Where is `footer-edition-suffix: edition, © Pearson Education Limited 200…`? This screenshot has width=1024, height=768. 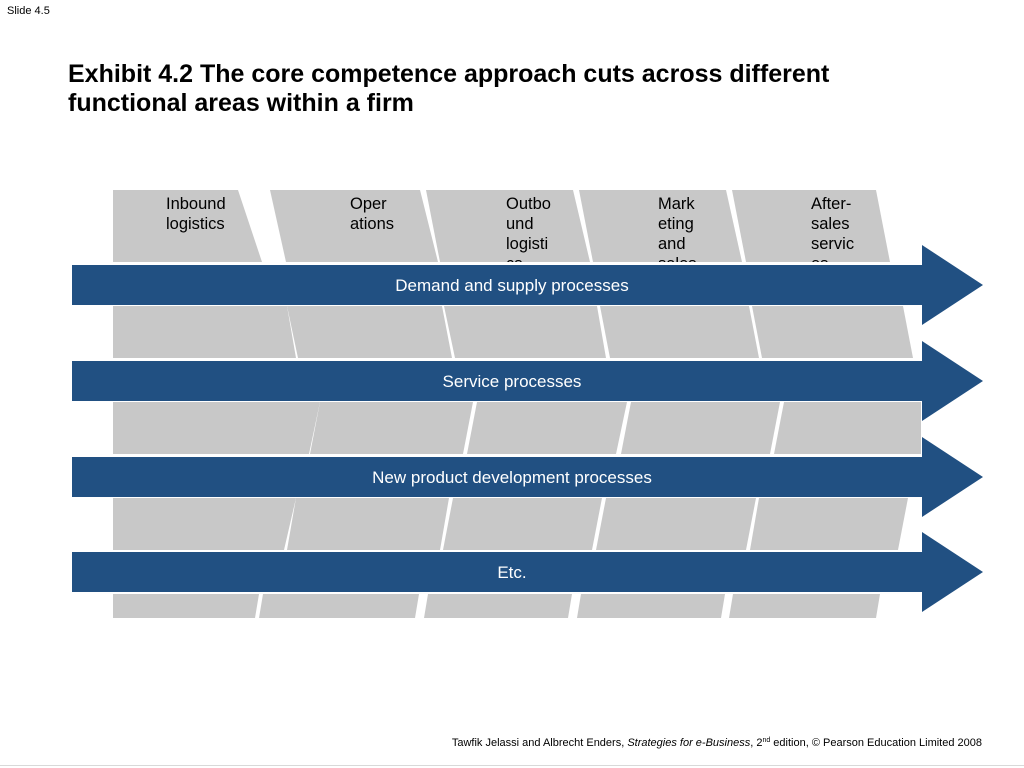 footer-edition-suffix: edition, © Pearson Education Limited 200… is located at coordinates (876, 743).